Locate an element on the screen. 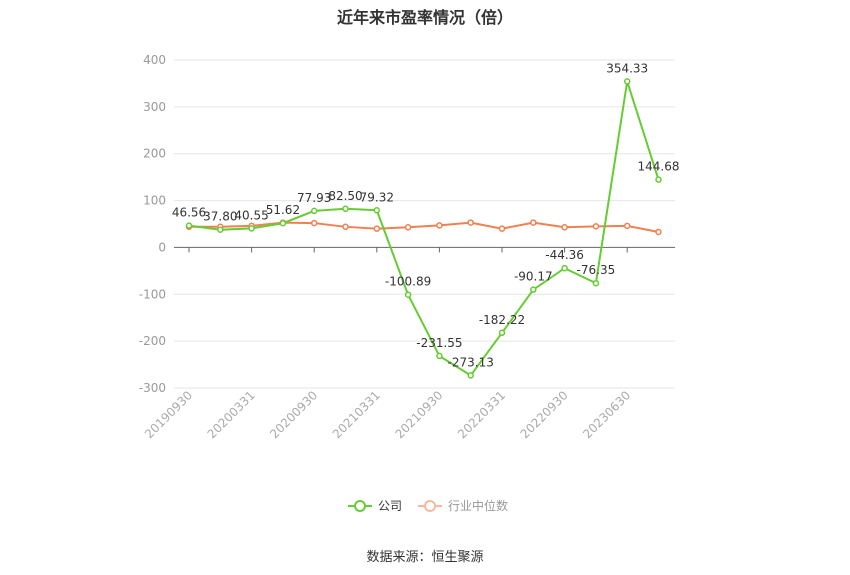 This screenshot has width=850, height=575. legend-label: 行业中位数 is located at coordinates (478, 505).